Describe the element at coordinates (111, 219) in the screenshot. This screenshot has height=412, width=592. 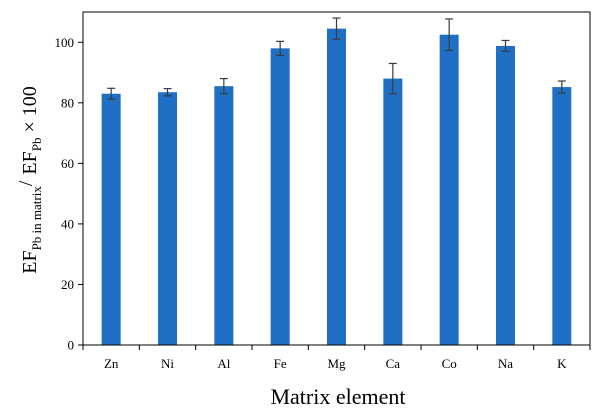
I see `bar-zn` at that location.